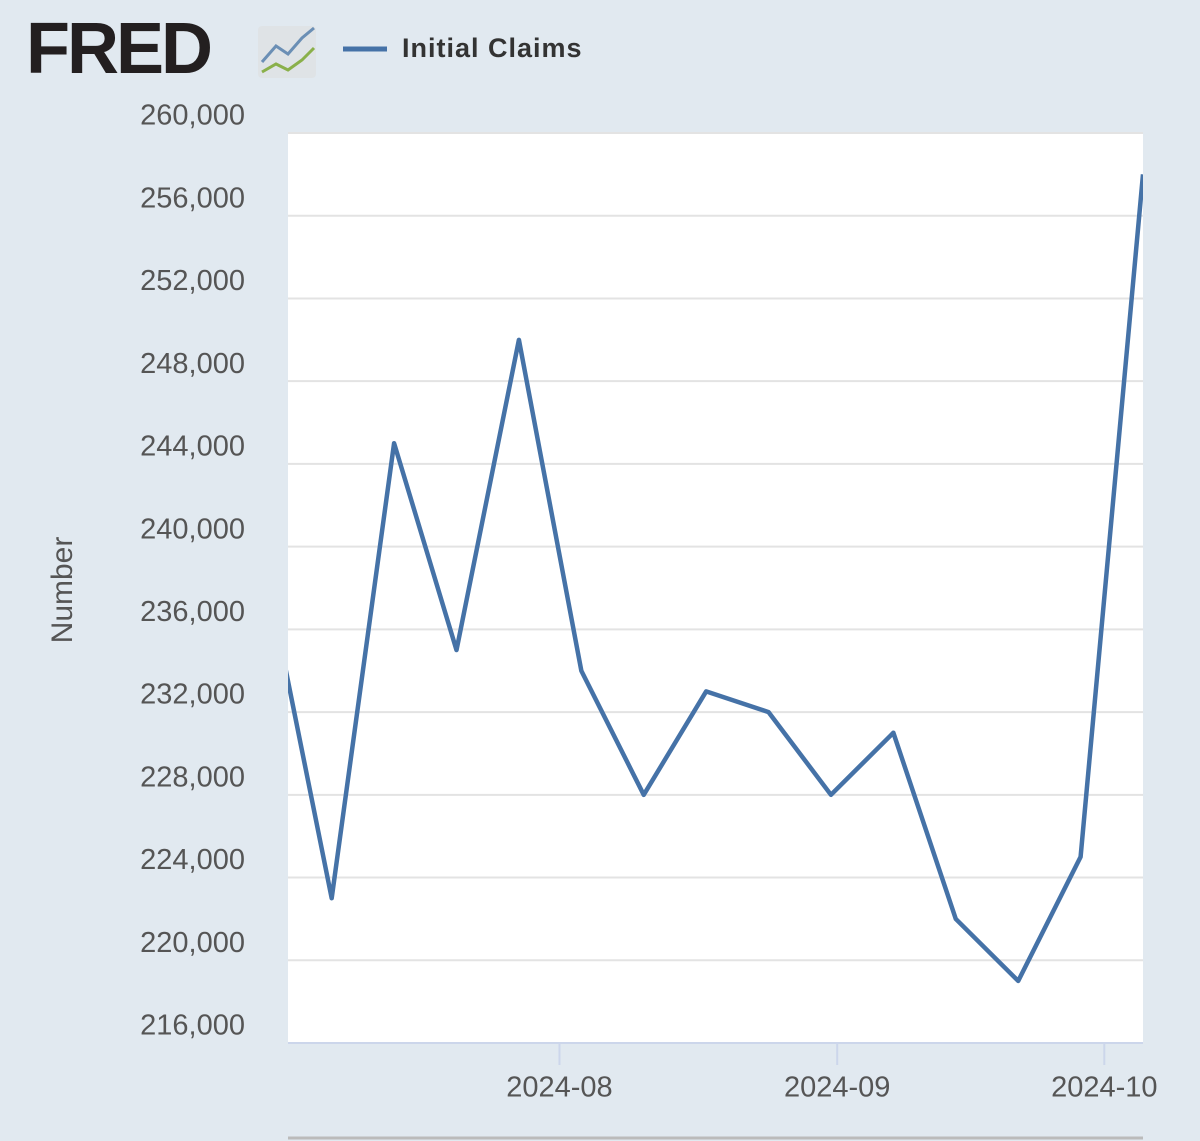  Describe the element at coordinates (192, 529) in the screenshot. I see `y-tick-label: 240,000` at that location.